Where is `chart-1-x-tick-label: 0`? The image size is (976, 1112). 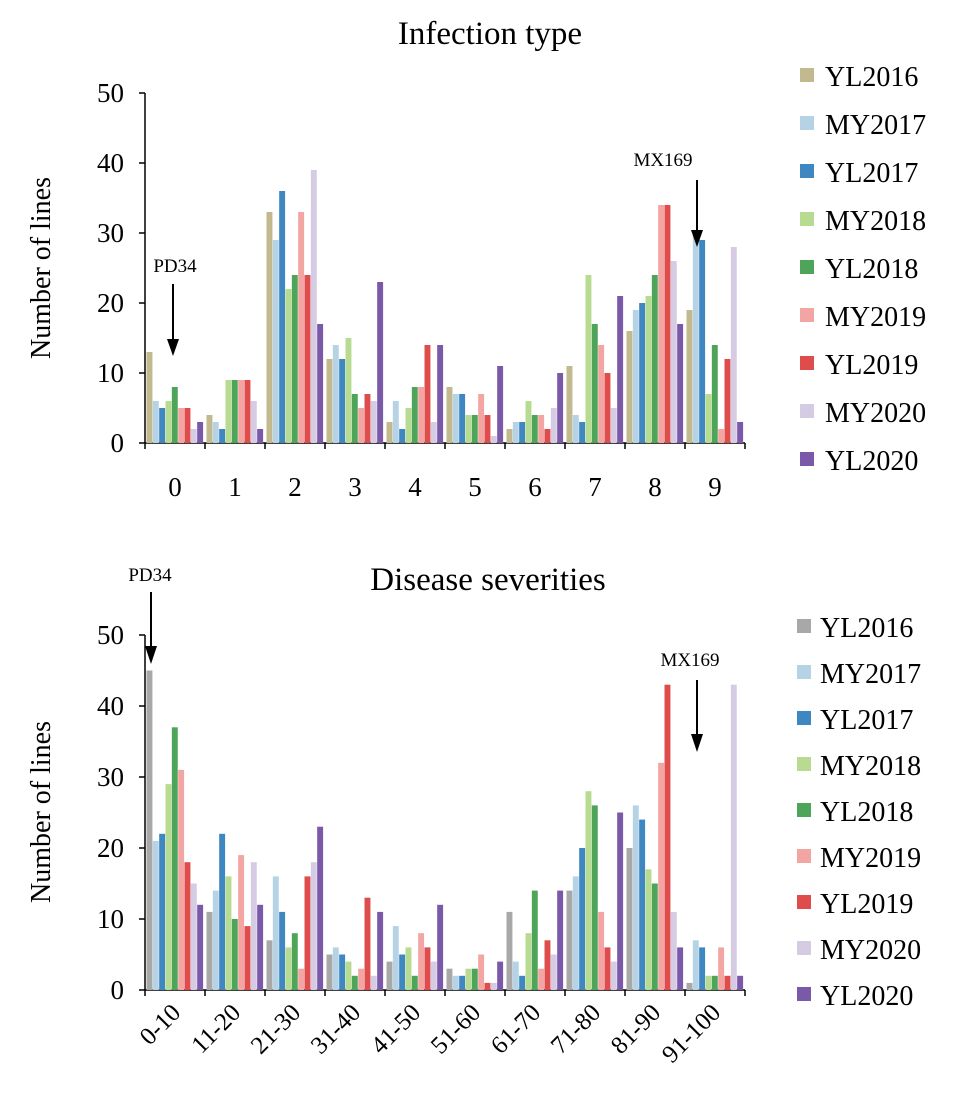 chart-1-x-tick-label: 0 is located at coordinates (175, 487).